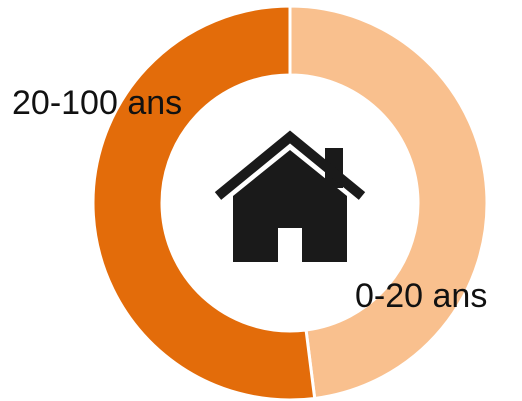 Image resolution: width=522 pixels, height=401 pixels. Describe the element at coordinates (97, 103) in the screenshot. I see `slice-label: 20-100 ans` at that location.